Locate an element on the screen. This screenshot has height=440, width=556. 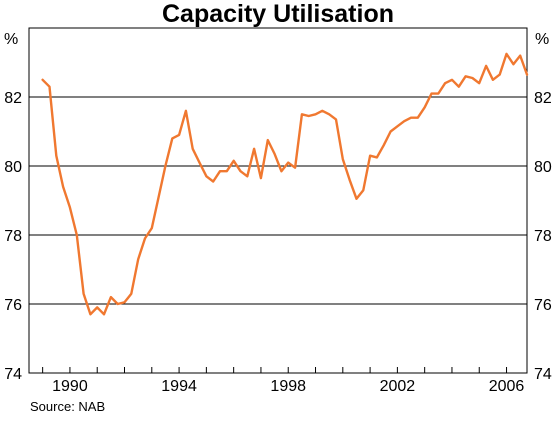
x-axis-ticks is located at coordinates (275, 370).